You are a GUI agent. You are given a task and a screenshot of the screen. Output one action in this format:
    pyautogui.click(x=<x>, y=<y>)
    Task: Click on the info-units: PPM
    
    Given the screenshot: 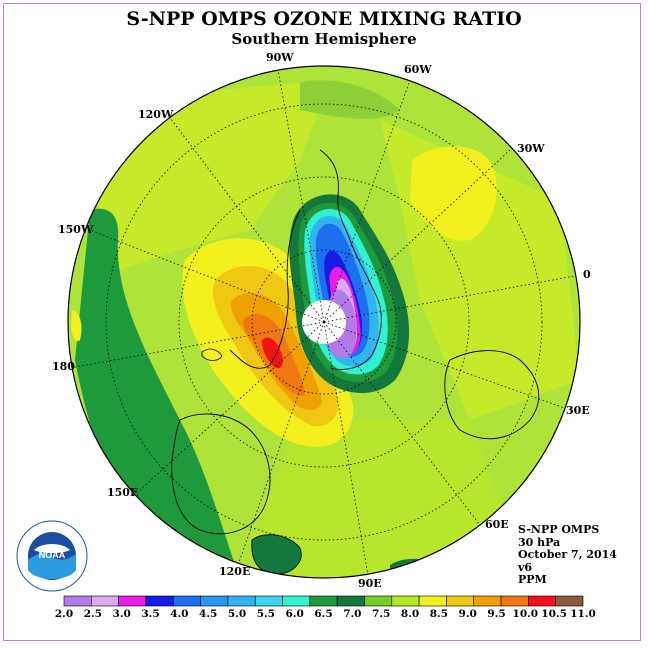 What is the action you would take?
    pyautogui.click(x=532, y=579)
    